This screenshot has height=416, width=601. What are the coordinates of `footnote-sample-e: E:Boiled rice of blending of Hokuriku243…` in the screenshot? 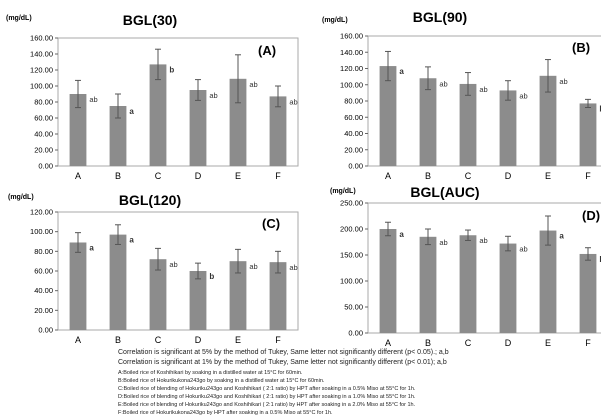 It's located at (267, 405).